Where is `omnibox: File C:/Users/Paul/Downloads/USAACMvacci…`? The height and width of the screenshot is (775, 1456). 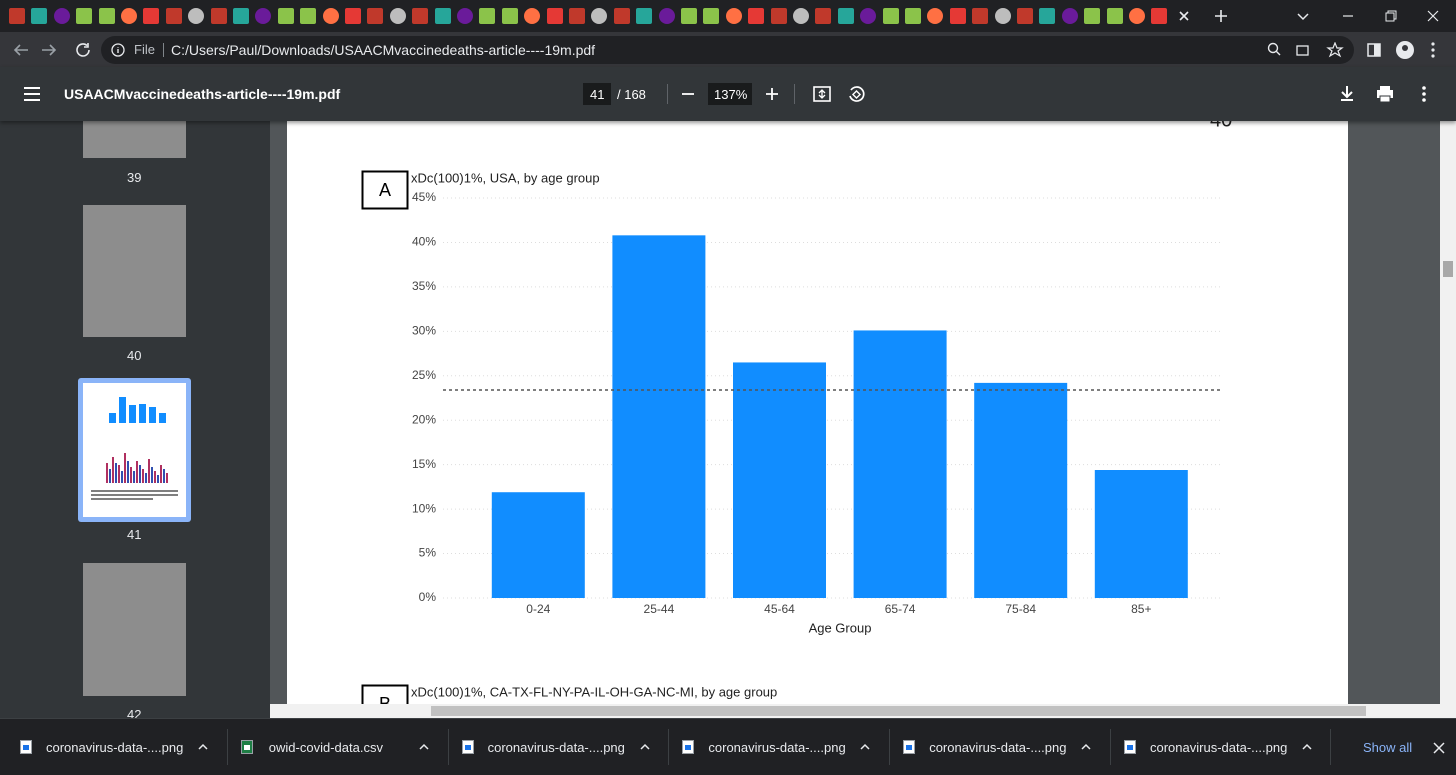 omnibox: File C:/Users/Paul/Downloads/USAACMvacci… is located at coordinates (727, 50).